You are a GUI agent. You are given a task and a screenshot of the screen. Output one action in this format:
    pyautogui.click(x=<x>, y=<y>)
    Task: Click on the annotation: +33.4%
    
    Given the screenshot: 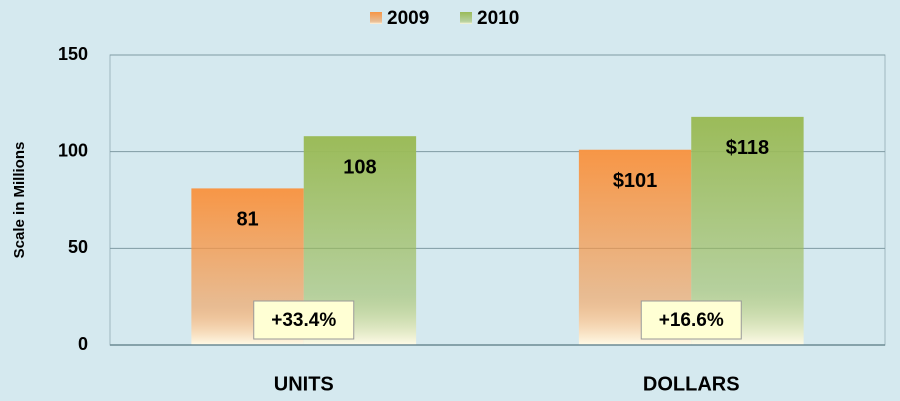 What is the action you would take?
    pyautogui.click(x=303, y=320)
    